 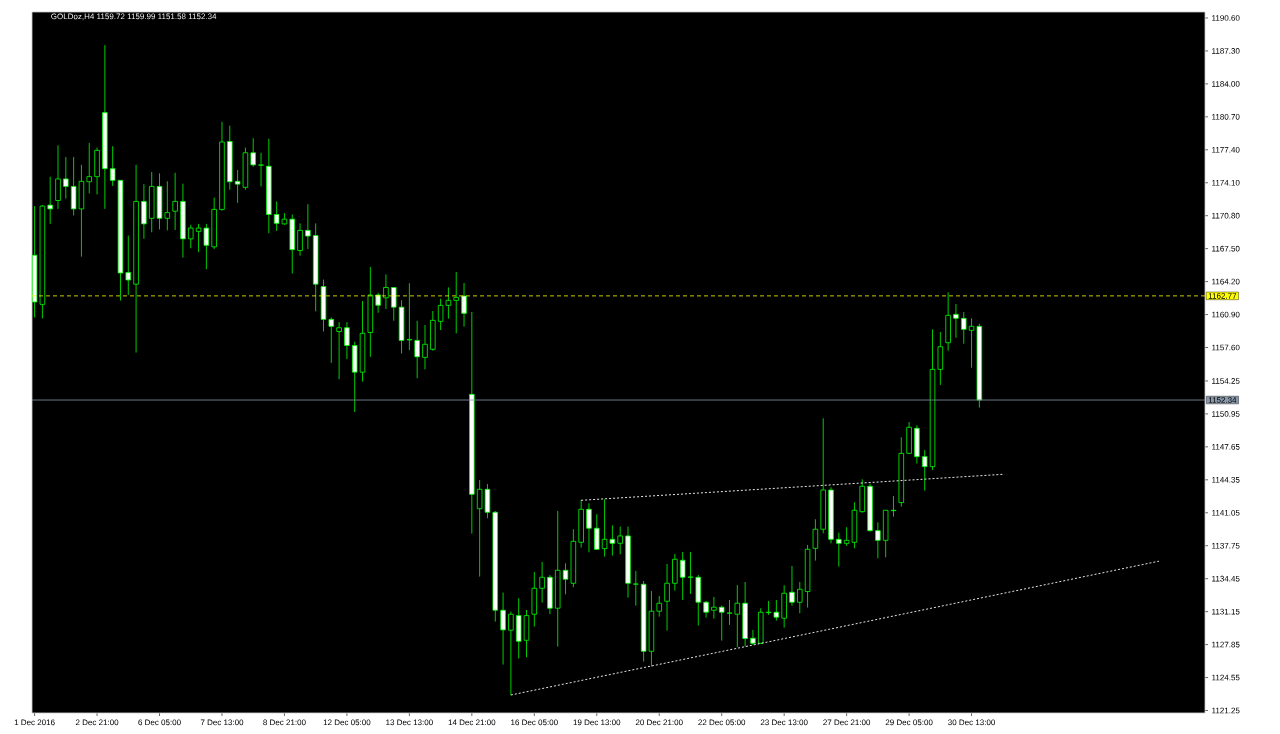 I want to click on y-tick-label: 1160.90, so click(x=1226, y=314).